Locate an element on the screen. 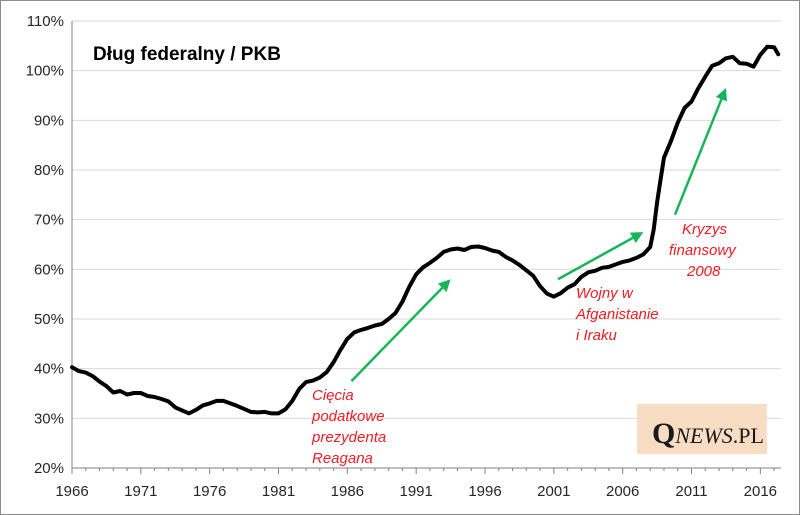 The width and height of the screenshot is (800, 515). y-tick-label: 100% is located at coordinates (45, 71).